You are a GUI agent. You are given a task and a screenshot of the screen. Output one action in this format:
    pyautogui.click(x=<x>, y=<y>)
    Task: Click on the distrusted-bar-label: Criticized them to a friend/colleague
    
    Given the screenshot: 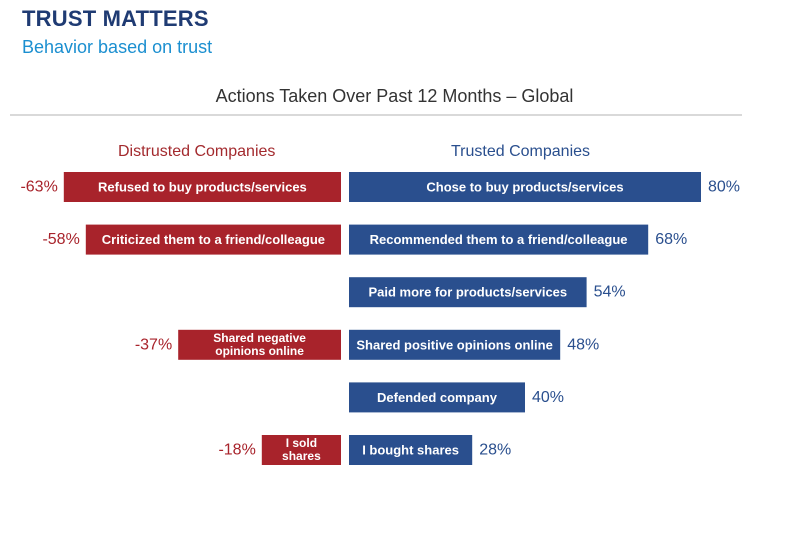 What is the action you would take?
    pyautogui.click(x=213, y=239)
    